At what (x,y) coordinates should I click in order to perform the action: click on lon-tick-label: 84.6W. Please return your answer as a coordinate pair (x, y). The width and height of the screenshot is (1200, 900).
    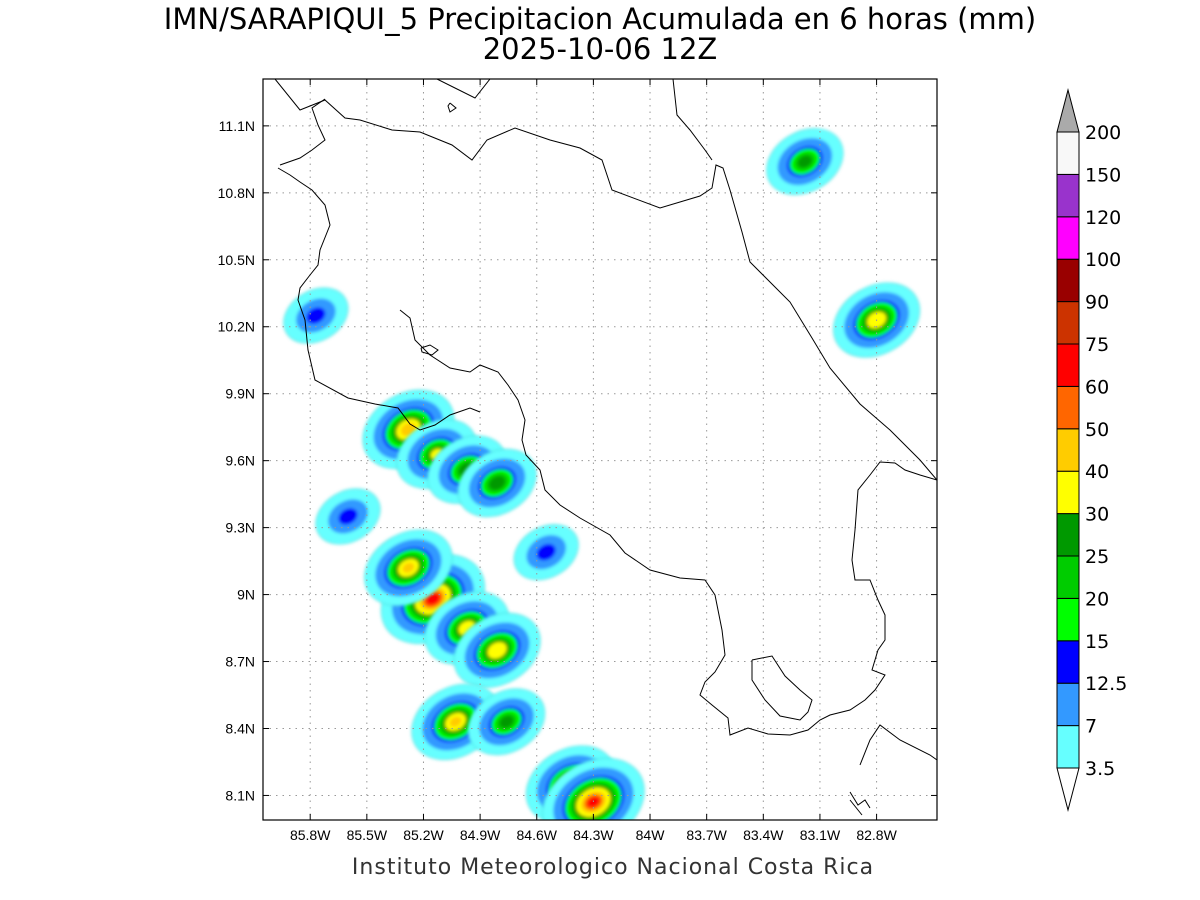
    Looking at the image, I should click on (537, 835).